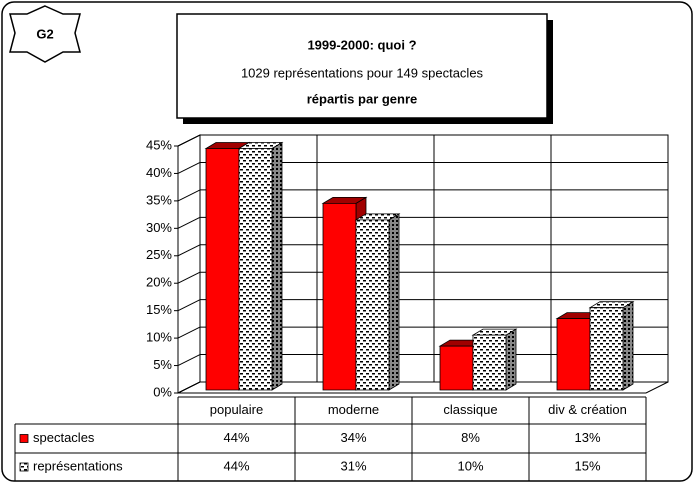 Image resolution: width=694 pixels, height=483 pixels. What do you see at coordinates (159, 172) in the screenshot?
I see `y-tick-label: 40%` at bounding box center [159, 172].